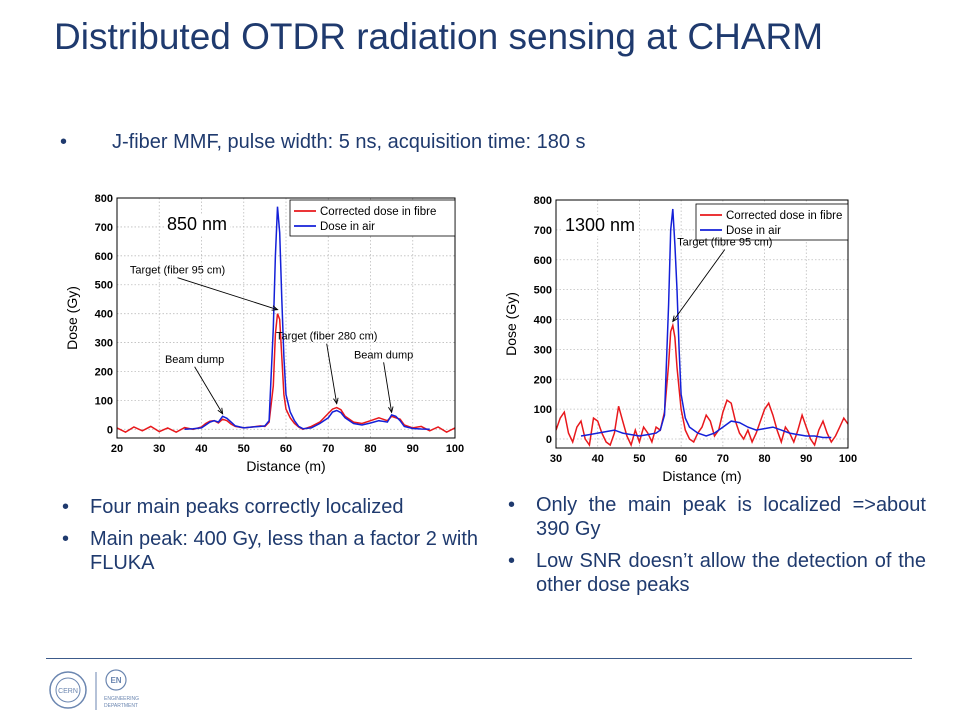  Describe the element at coordinates (177, 271) in the screenshot. I see `annotation-label: Target (fiber 95 cm)` at that location.